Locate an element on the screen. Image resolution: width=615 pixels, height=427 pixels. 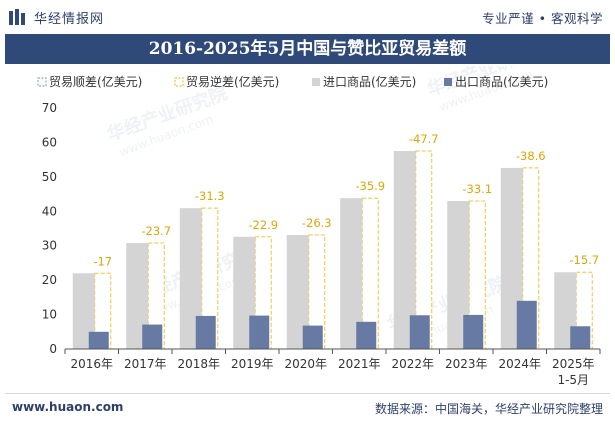
legend-swatch-surplus is located at coordinates (42, 82).